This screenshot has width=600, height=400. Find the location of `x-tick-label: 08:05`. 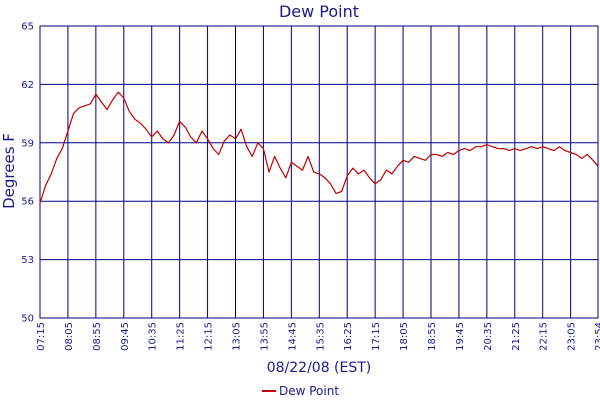

x-tick-label: 08:05 is located at coordinates (69, 336).